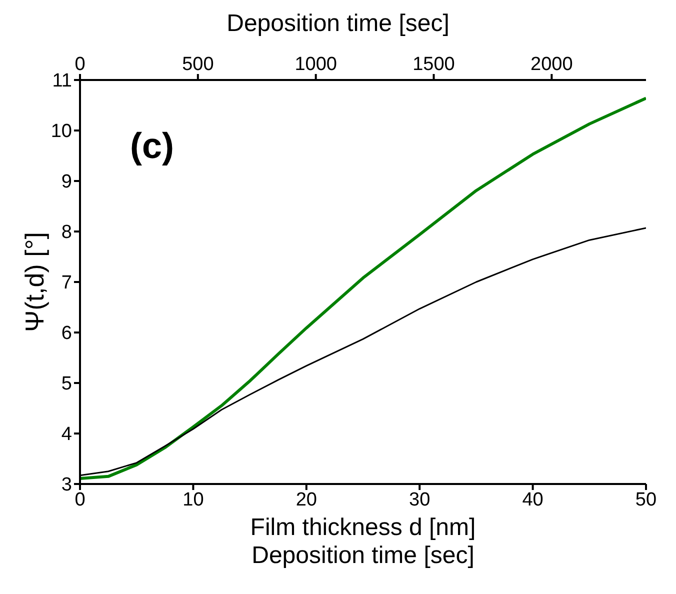  I want to click on y-axis-title: Ψ(t,d) [°], so click(35, 282).